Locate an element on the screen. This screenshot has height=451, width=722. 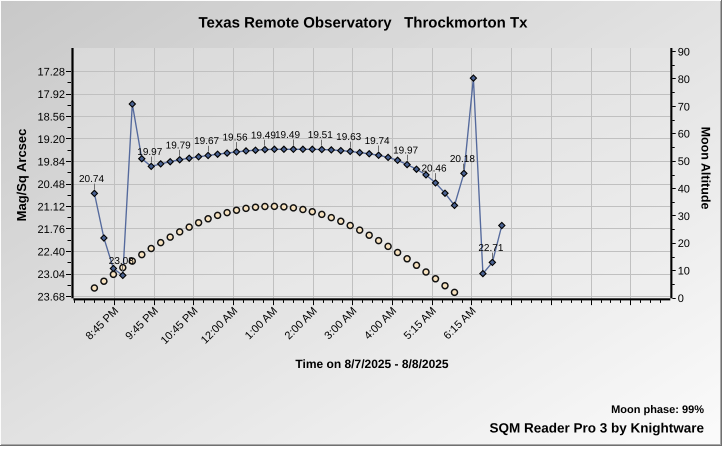
svg-text: 20.18 is located at coordinates (462, 159).